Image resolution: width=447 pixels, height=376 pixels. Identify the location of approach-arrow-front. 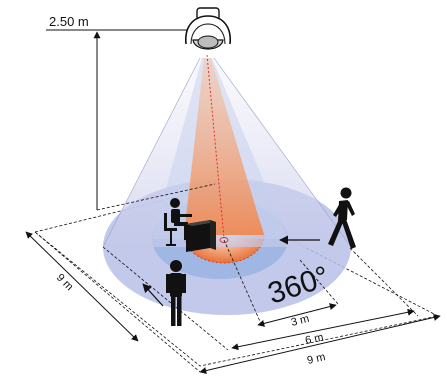
(153, 295).